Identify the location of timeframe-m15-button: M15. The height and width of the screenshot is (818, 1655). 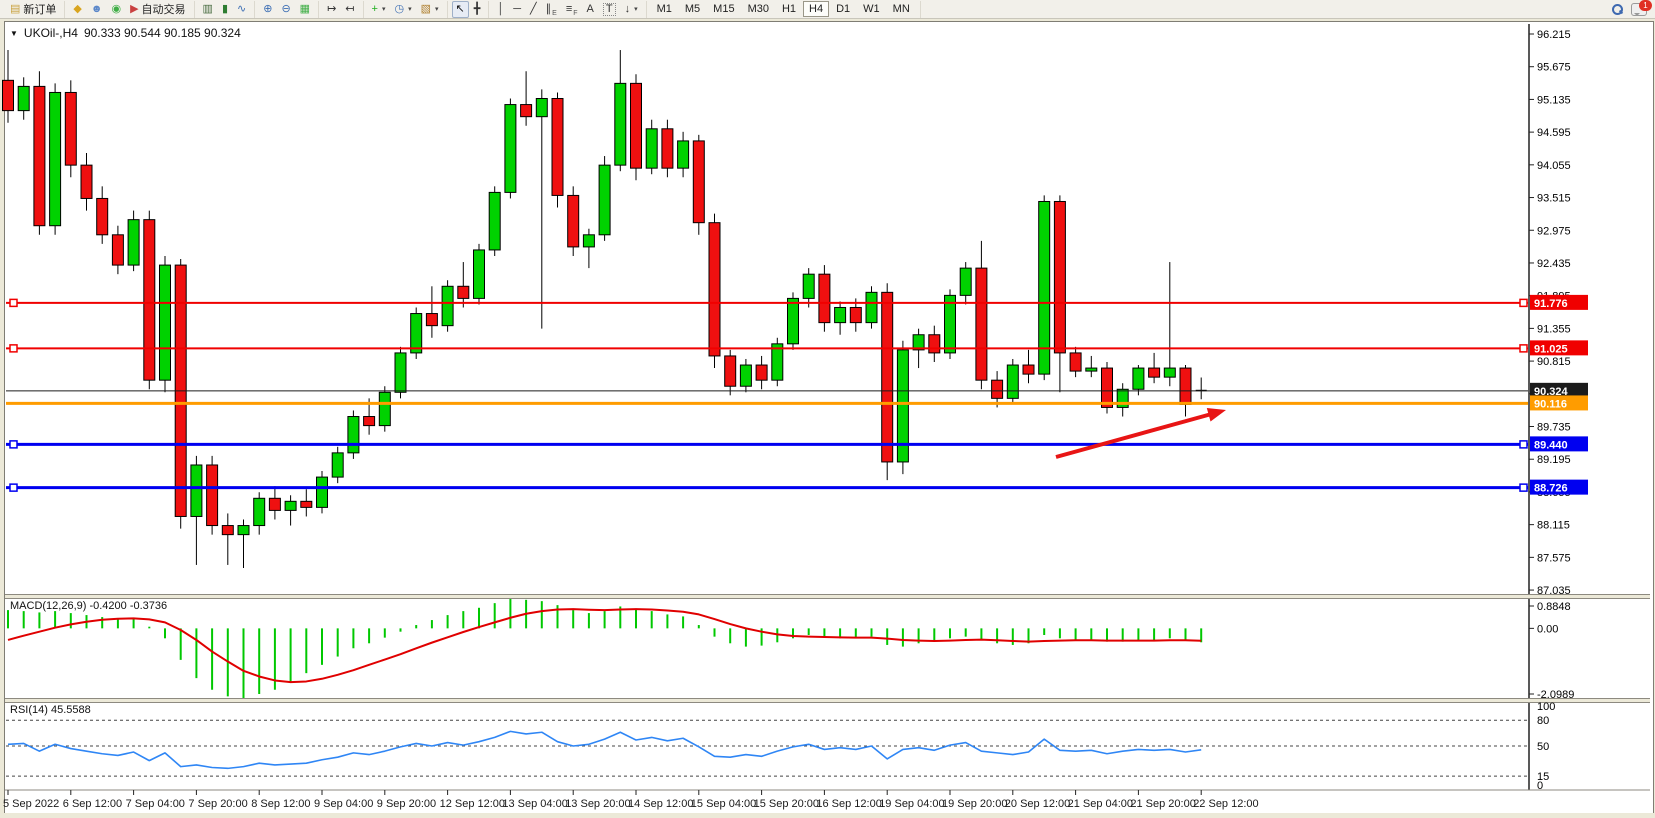
(724, 9).